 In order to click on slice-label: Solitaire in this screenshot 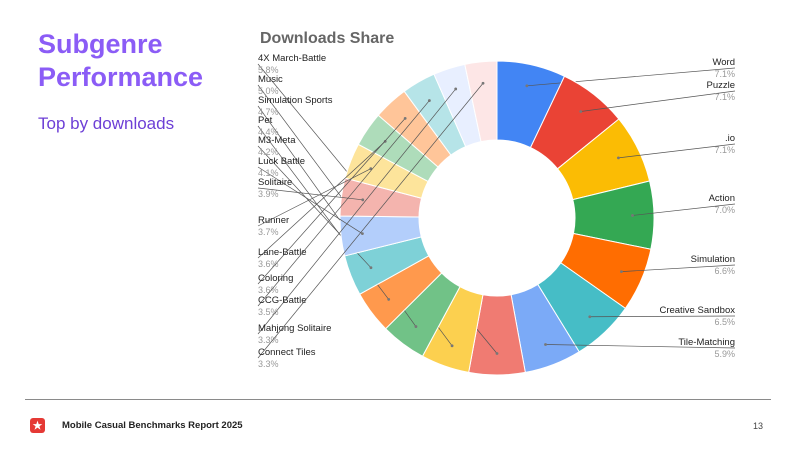, I will do `click(275, 182)`.